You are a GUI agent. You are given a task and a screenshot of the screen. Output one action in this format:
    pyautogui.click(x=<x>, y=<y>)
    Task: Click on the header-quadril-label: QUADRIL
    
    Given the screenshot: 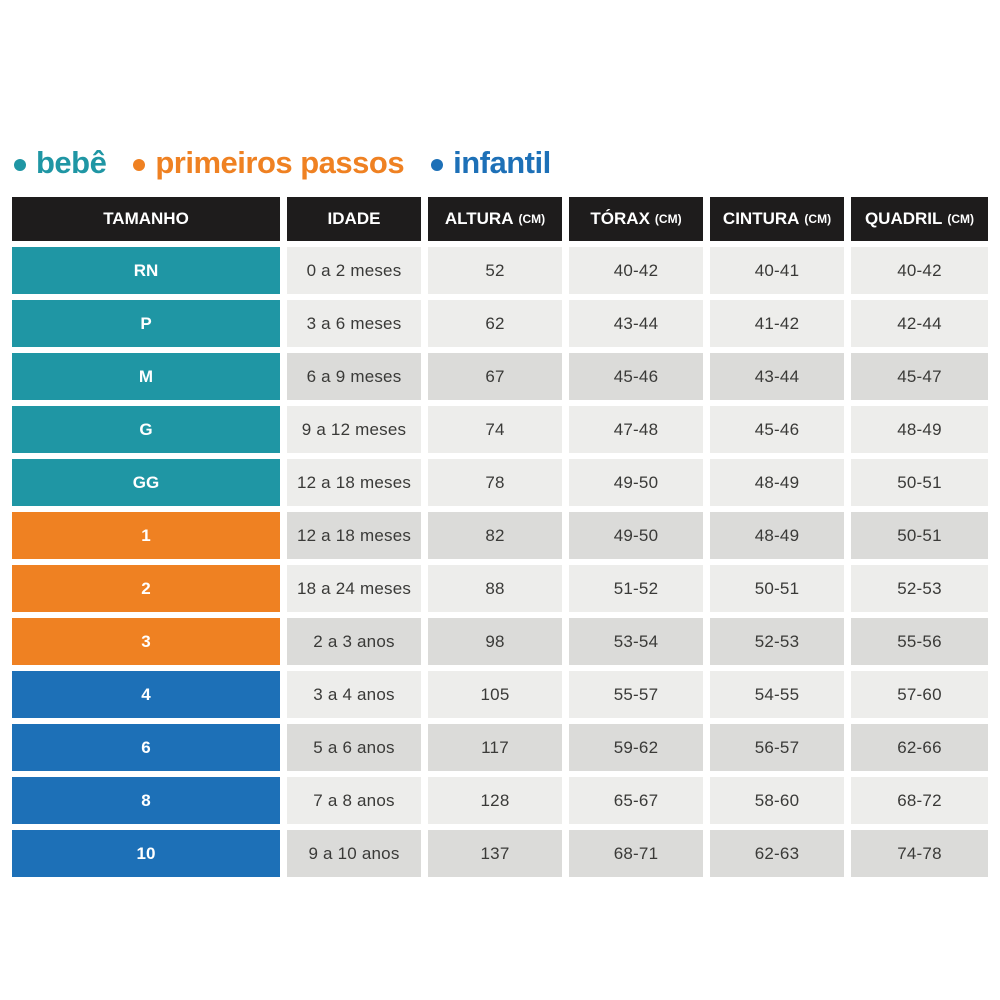 What is the action you would take?
    pyautogui.click(x=903, y=218)
    